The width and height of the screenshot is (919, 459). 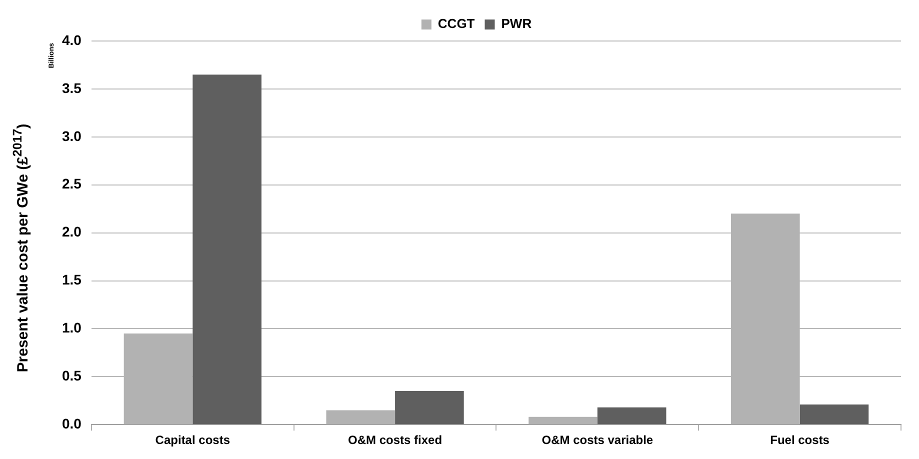 I want to click on y-tick-label: 0.5, so click(x=72, y=376).